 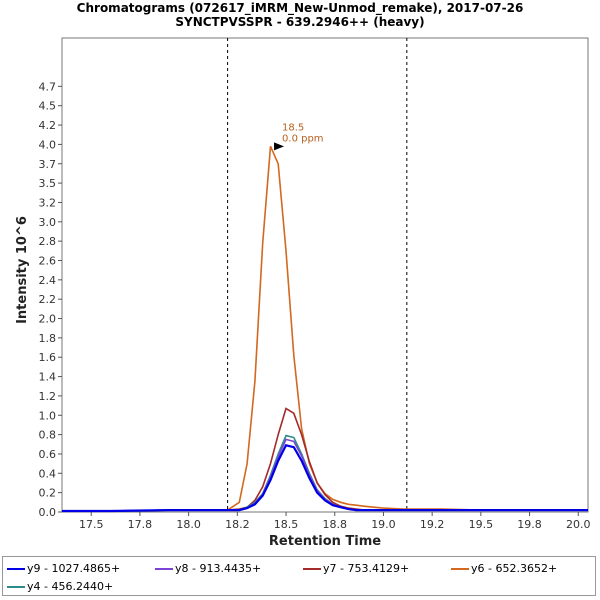 What do you see at coordinates (286, 524) in the screenshot?
I see `x-tick-label: 18.5` at bounding box center [286, 524].